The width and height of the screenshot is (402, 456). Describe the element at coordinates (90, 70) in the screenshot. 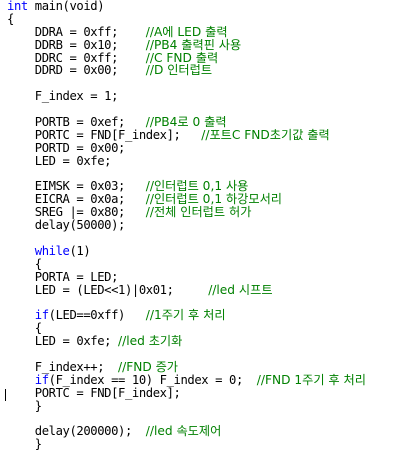

I see `code-text: DDRD = 0x00;` at that location.